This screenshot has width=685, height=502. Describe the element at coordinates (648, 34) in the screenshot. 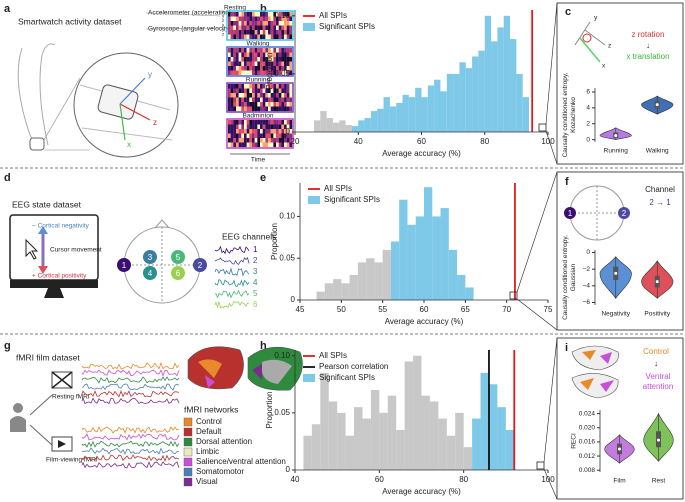

I see `rotation-label: z rotation` at that location.